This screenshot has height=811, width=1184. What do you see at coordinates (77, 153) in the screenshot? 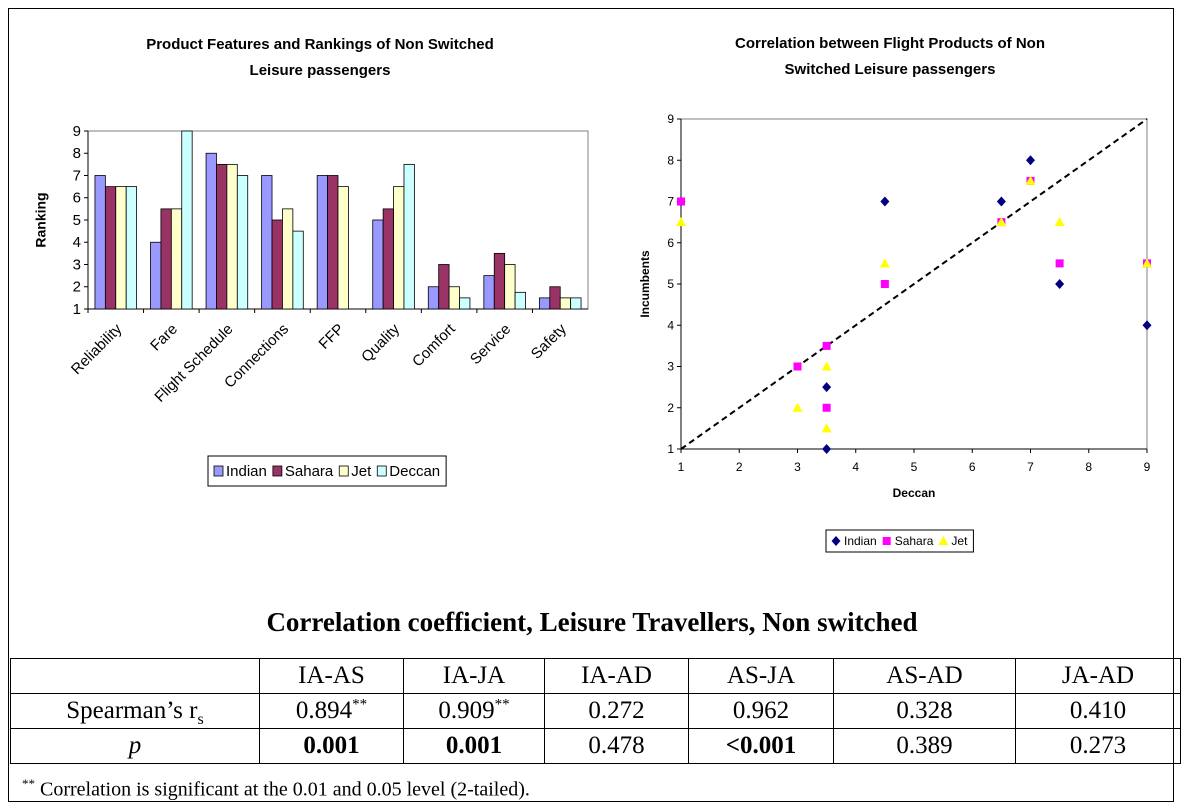
I see `y-tick-label: 8` at bounding box center [77, 153].